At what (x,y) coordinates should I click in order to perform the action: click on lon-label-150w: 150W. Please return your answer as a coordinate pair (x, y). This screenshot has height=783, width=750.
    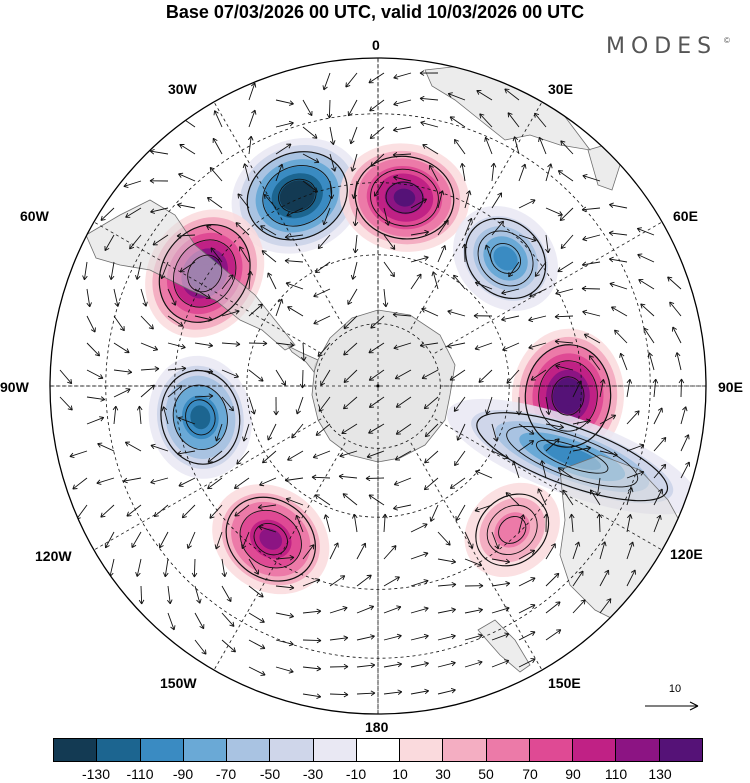
    Looking at the image, I should click on (178, 683).